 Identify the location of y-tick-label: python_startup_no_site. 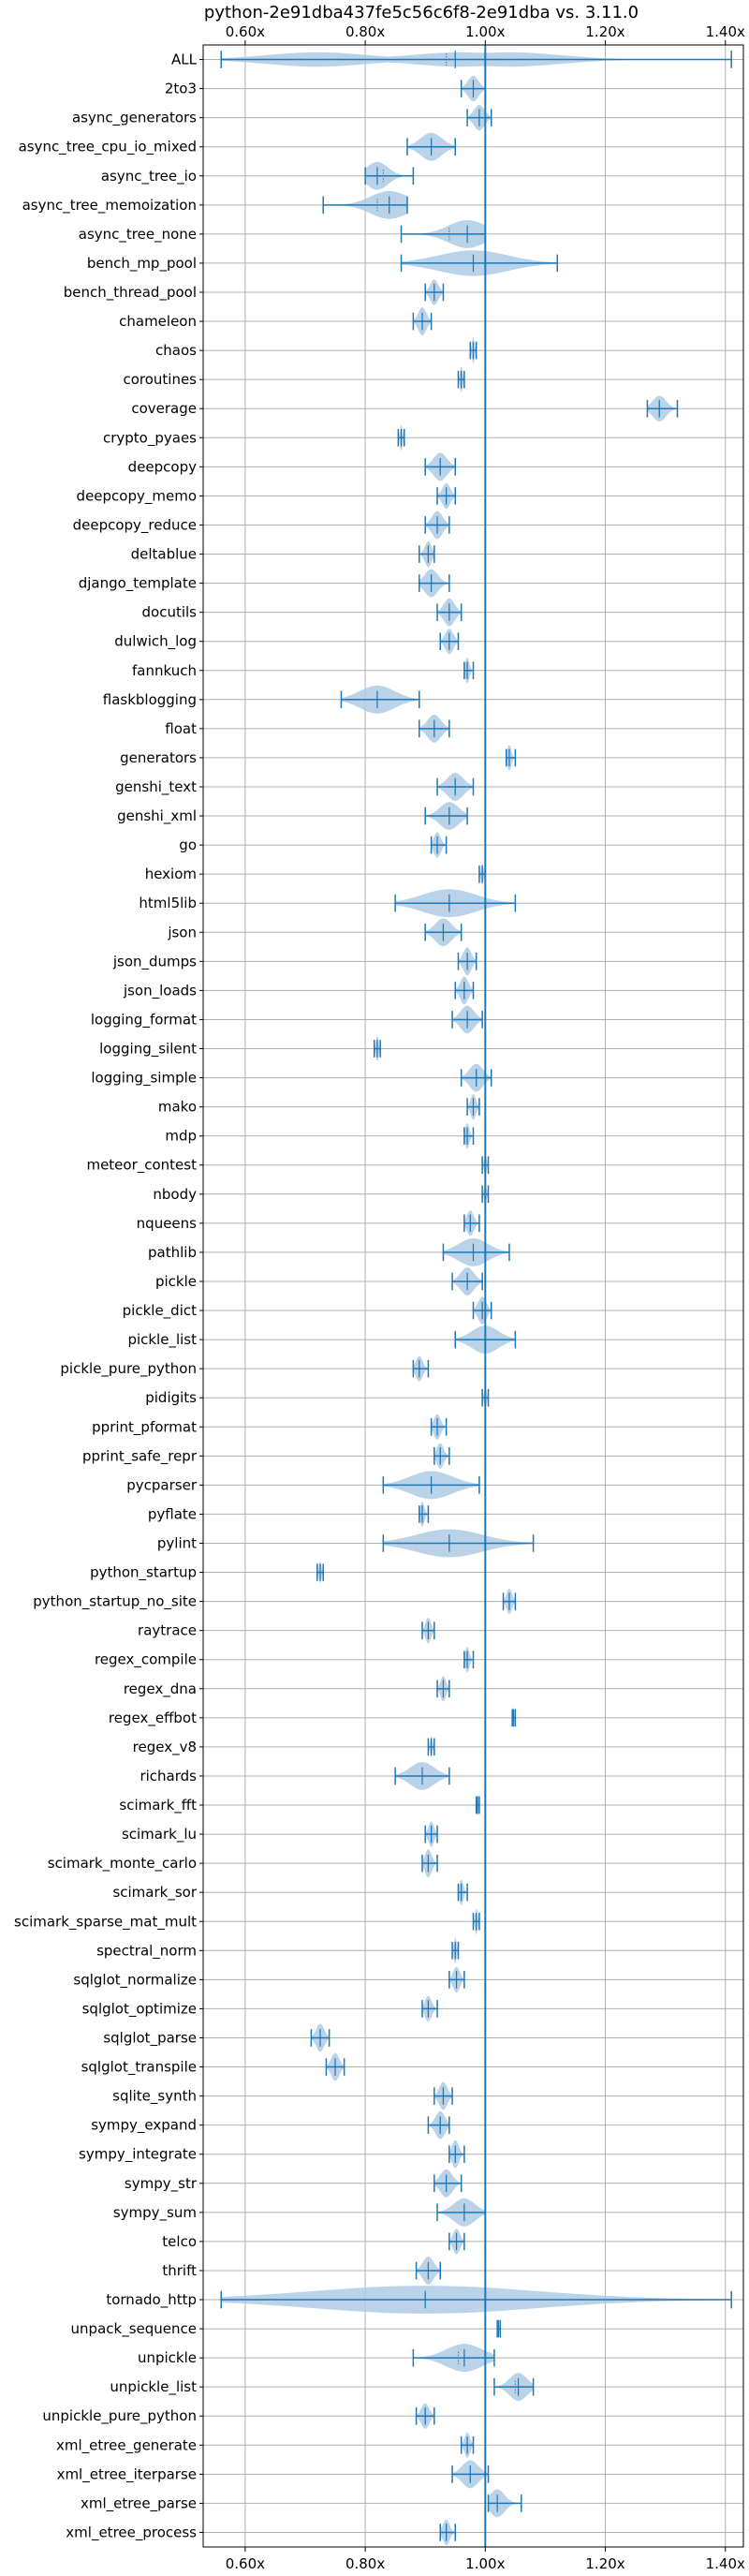
(115, 1602).